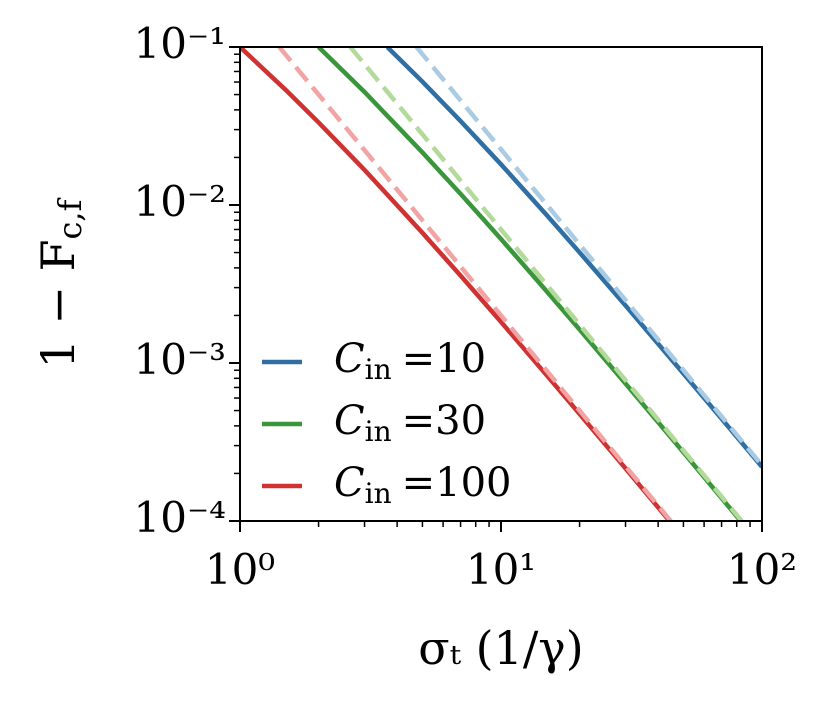 Image resolution: width=829 pixels, height=707 pixels. I want to click on y-tick-label: 10⁻⁴, so click(180, 517).